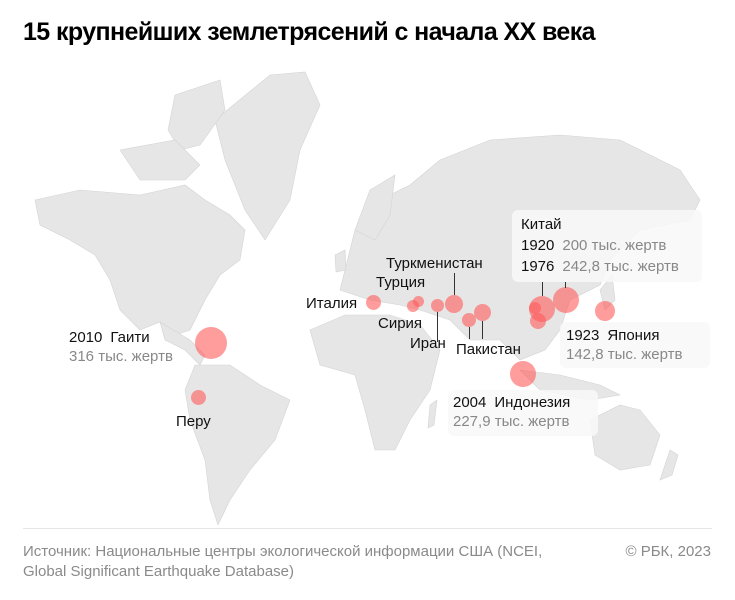 The height and width of the screenshot is (600, 735). What do you see at coordinates (418, 301) in the screenshot?
I see `bubble-turkey` at bounding box center [418, 301].